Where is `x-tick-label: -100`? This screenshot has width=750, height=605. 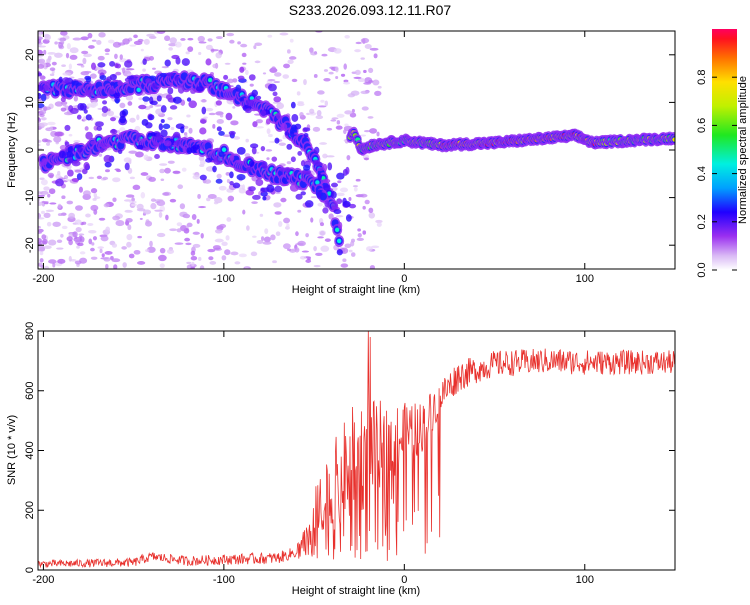
x-tick-label: -100 is located at coordinates (224, 279).